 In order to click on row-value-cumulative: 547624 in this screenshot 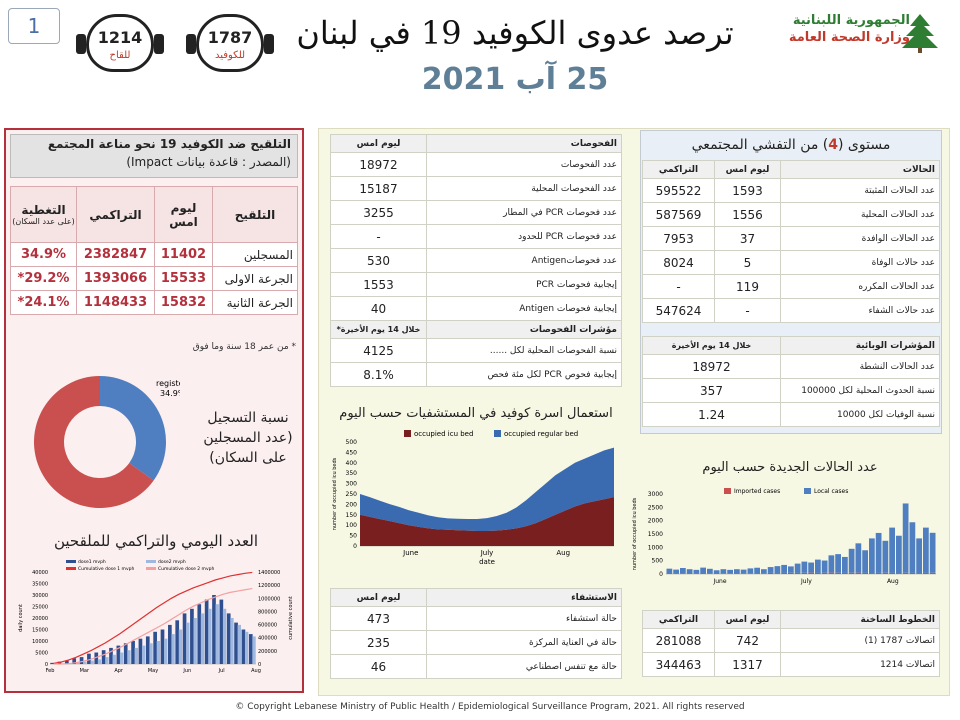, I will do `click(678, 310)`.